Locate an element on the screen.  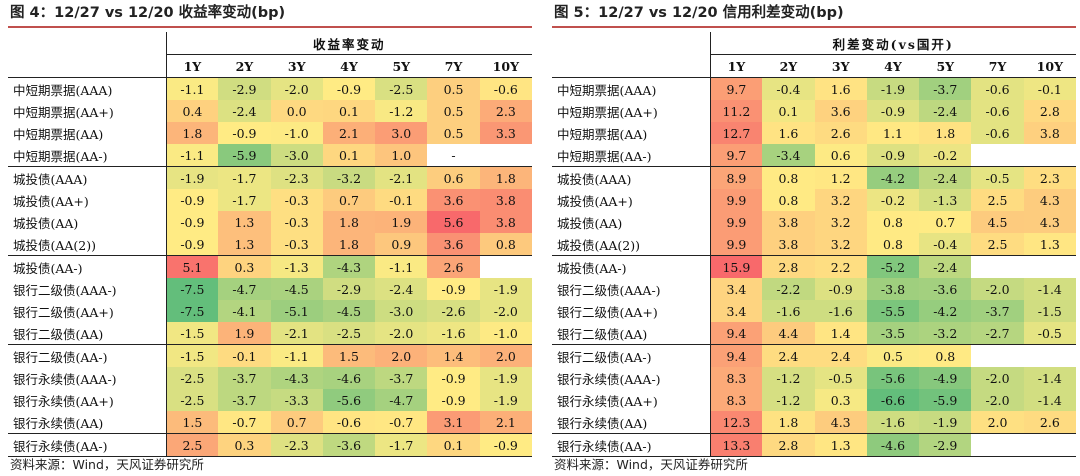
table-row: 中短期票据(AA-) -1.1 -5.9 -3.0 0.1 1.0 - is located at coordinates (270, 155).